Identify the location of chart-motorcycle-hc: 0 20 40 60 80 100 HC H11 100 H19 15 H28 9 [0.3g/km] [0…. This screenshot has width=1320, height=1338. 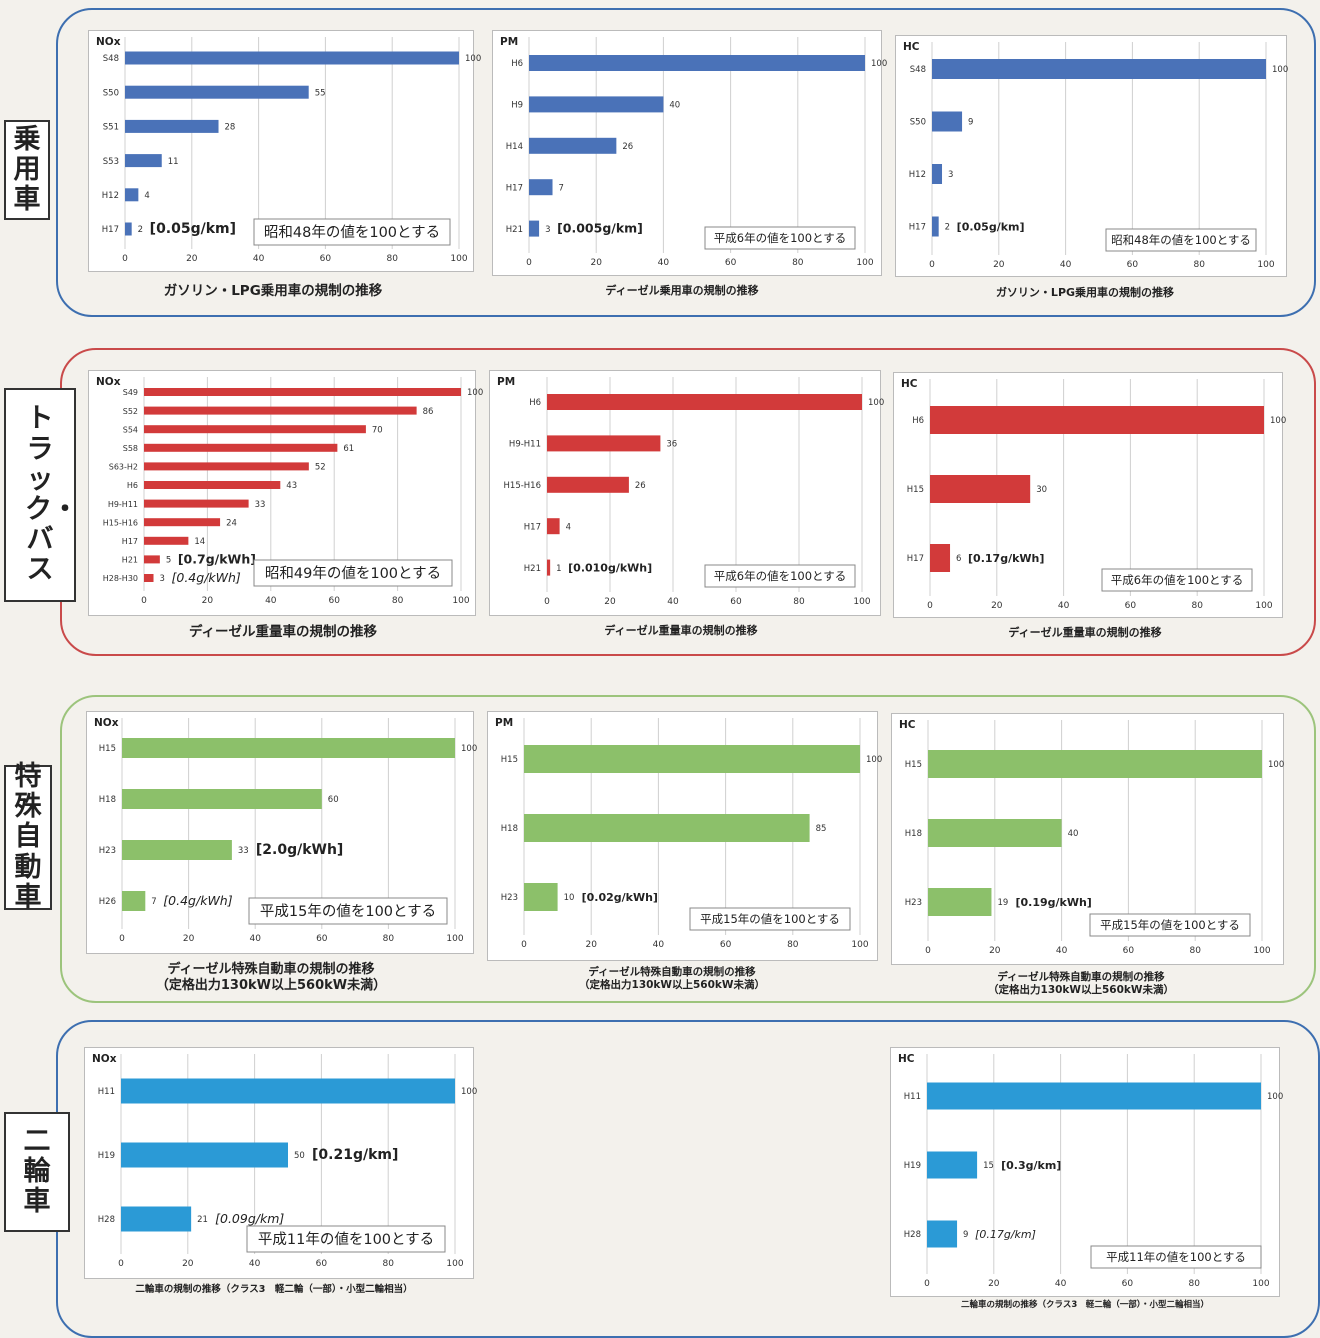
(1086, 1172).